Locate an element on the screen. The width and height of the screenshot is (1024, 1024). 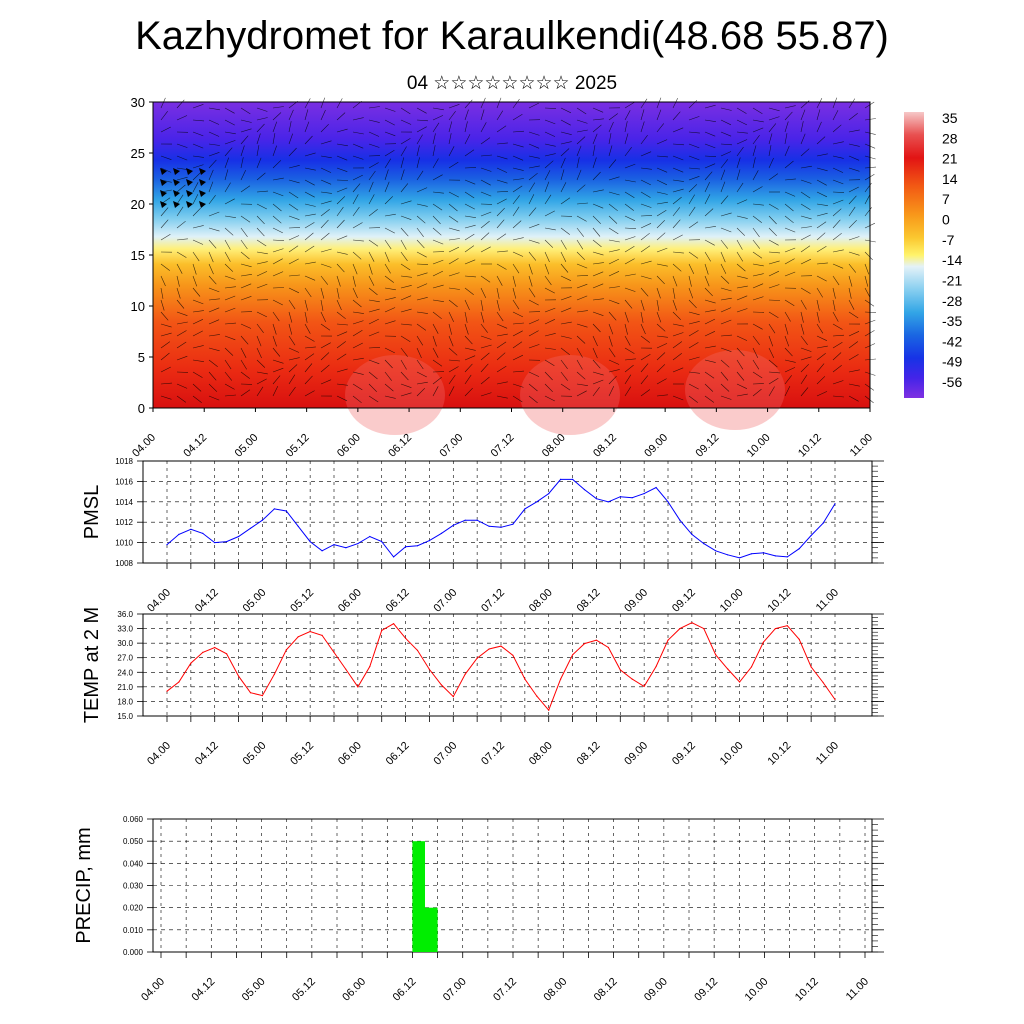
pmsl-x-tick-label: 05.00 is located at coordinates (255, 601).